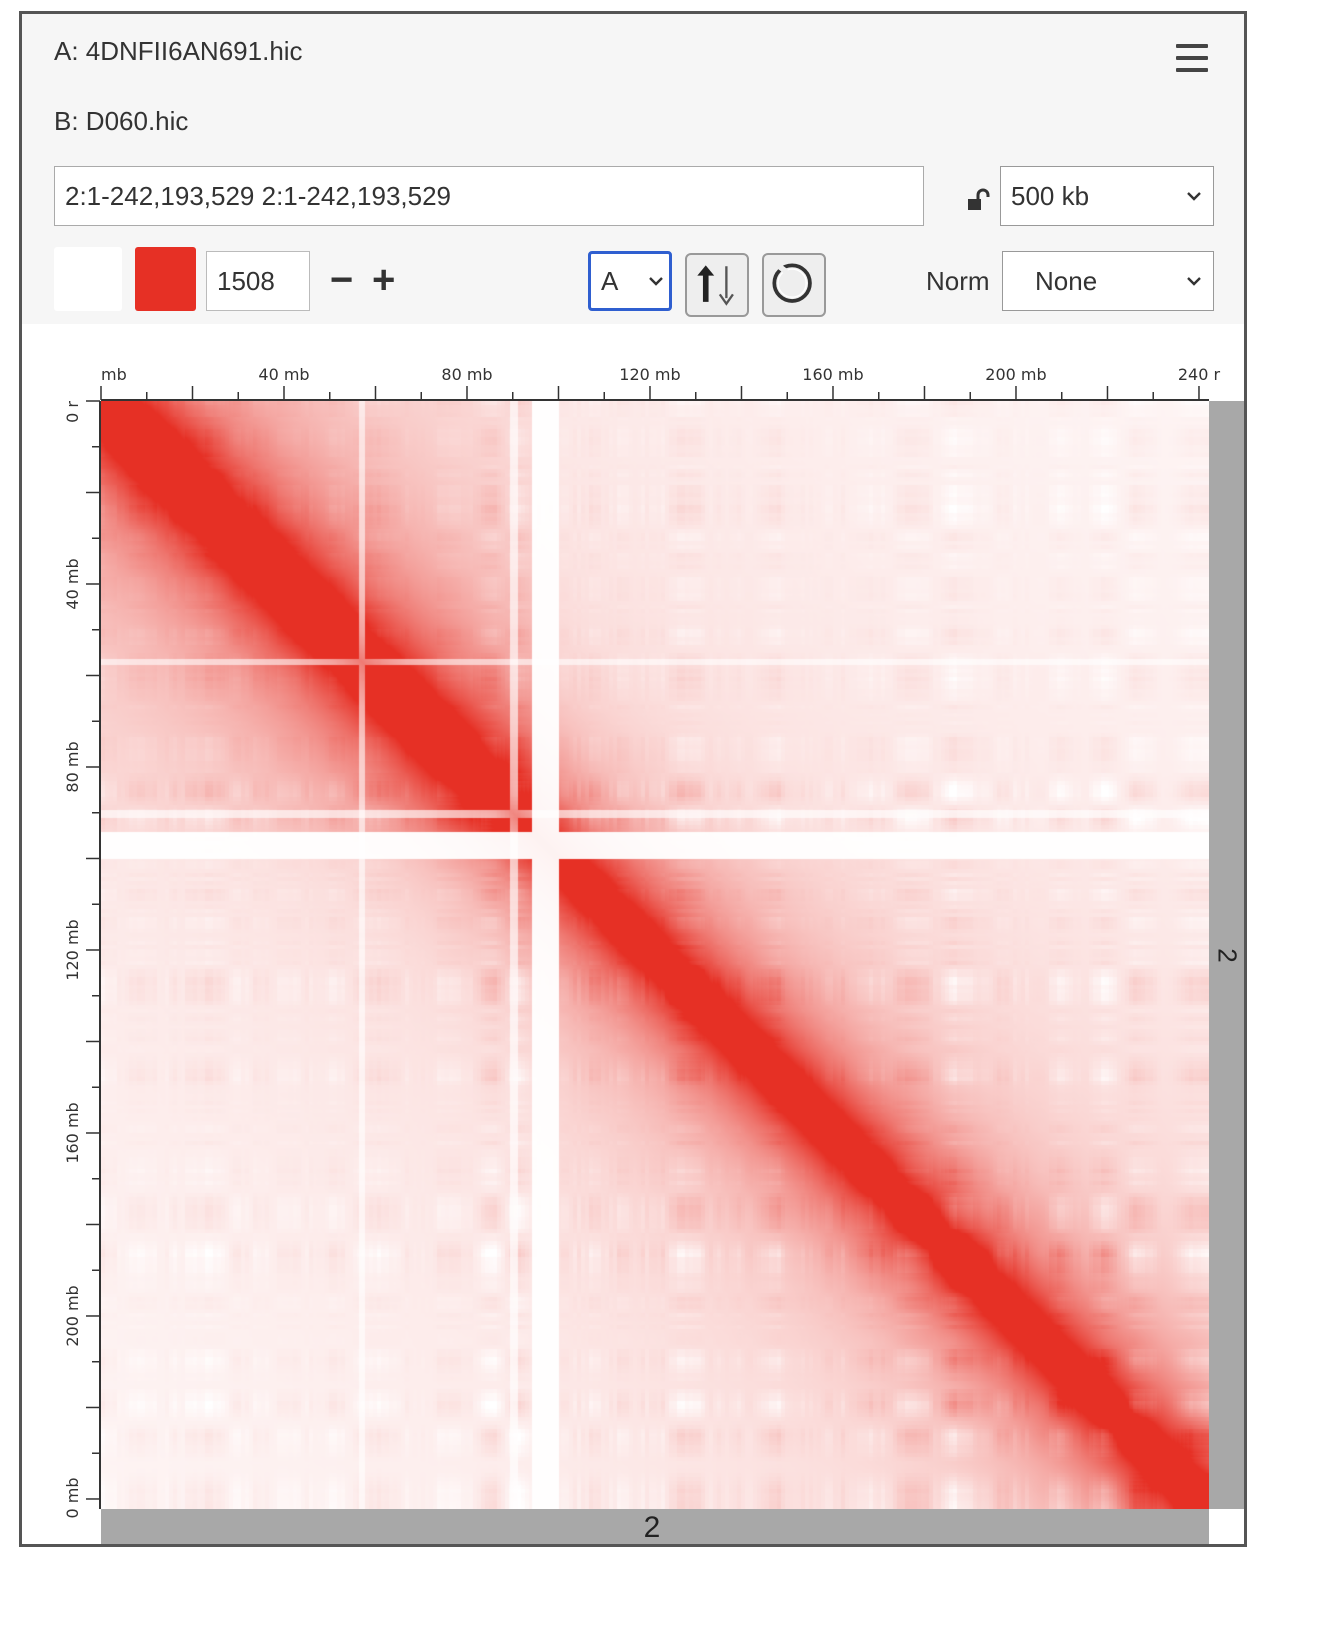  Describe the element at coordinates (258, 281) in the screenshot. I see `color-scale-input: 1508` at that location.